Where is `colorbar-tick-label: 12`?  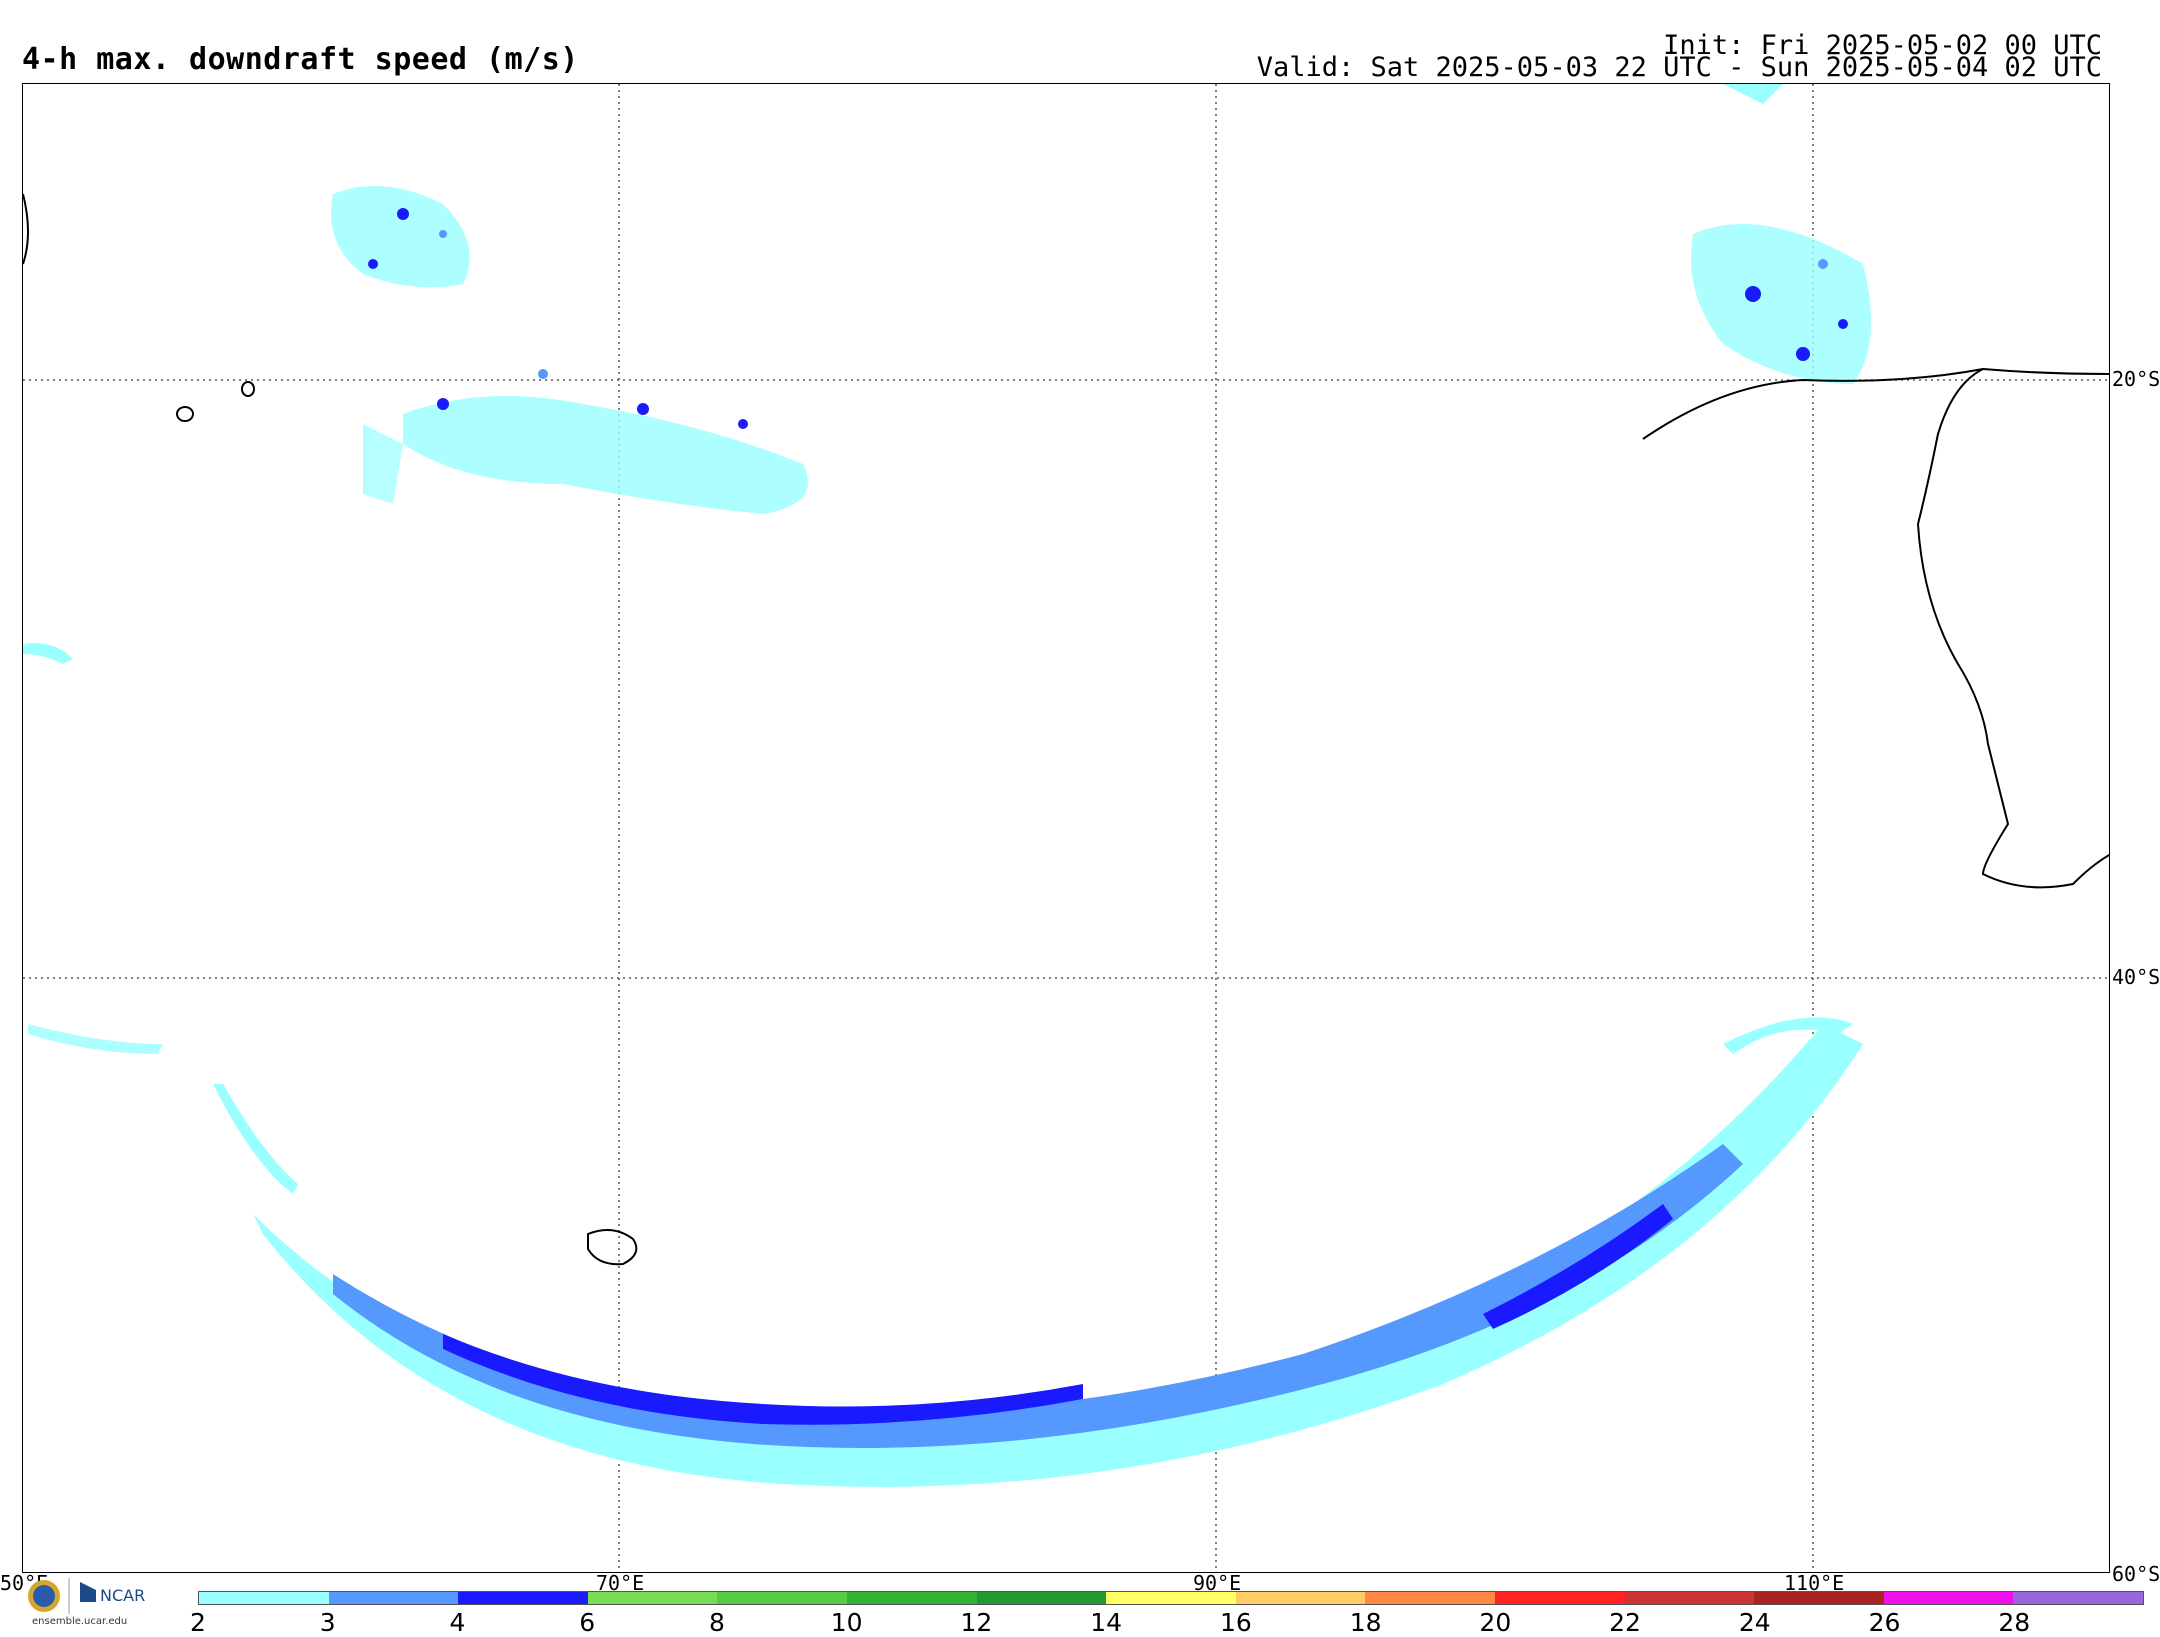 colorbar-tick-label: 12 is located at coordinates (976, 1622).